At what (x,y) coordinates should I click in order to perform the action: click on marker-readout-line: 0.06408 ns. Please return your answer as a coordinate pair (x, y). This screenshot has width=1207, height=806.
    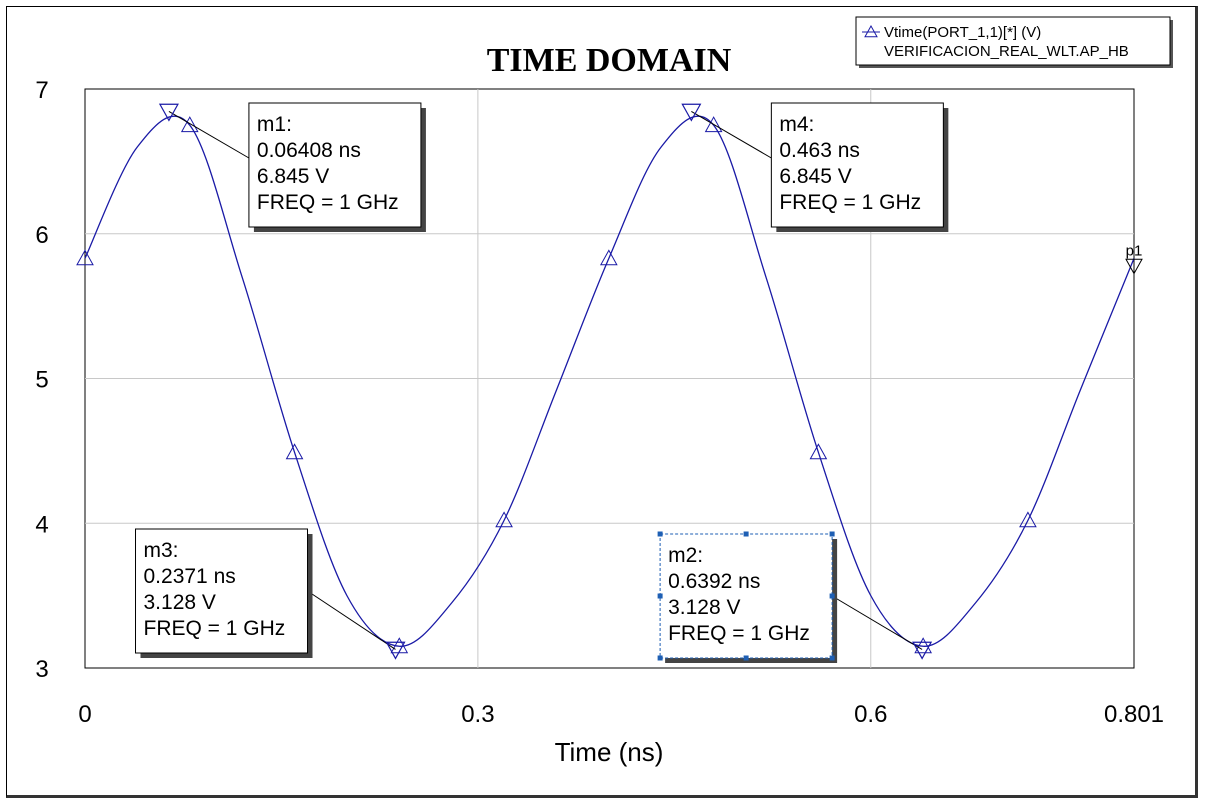
    Looking at the image, I should click on (309, 150).